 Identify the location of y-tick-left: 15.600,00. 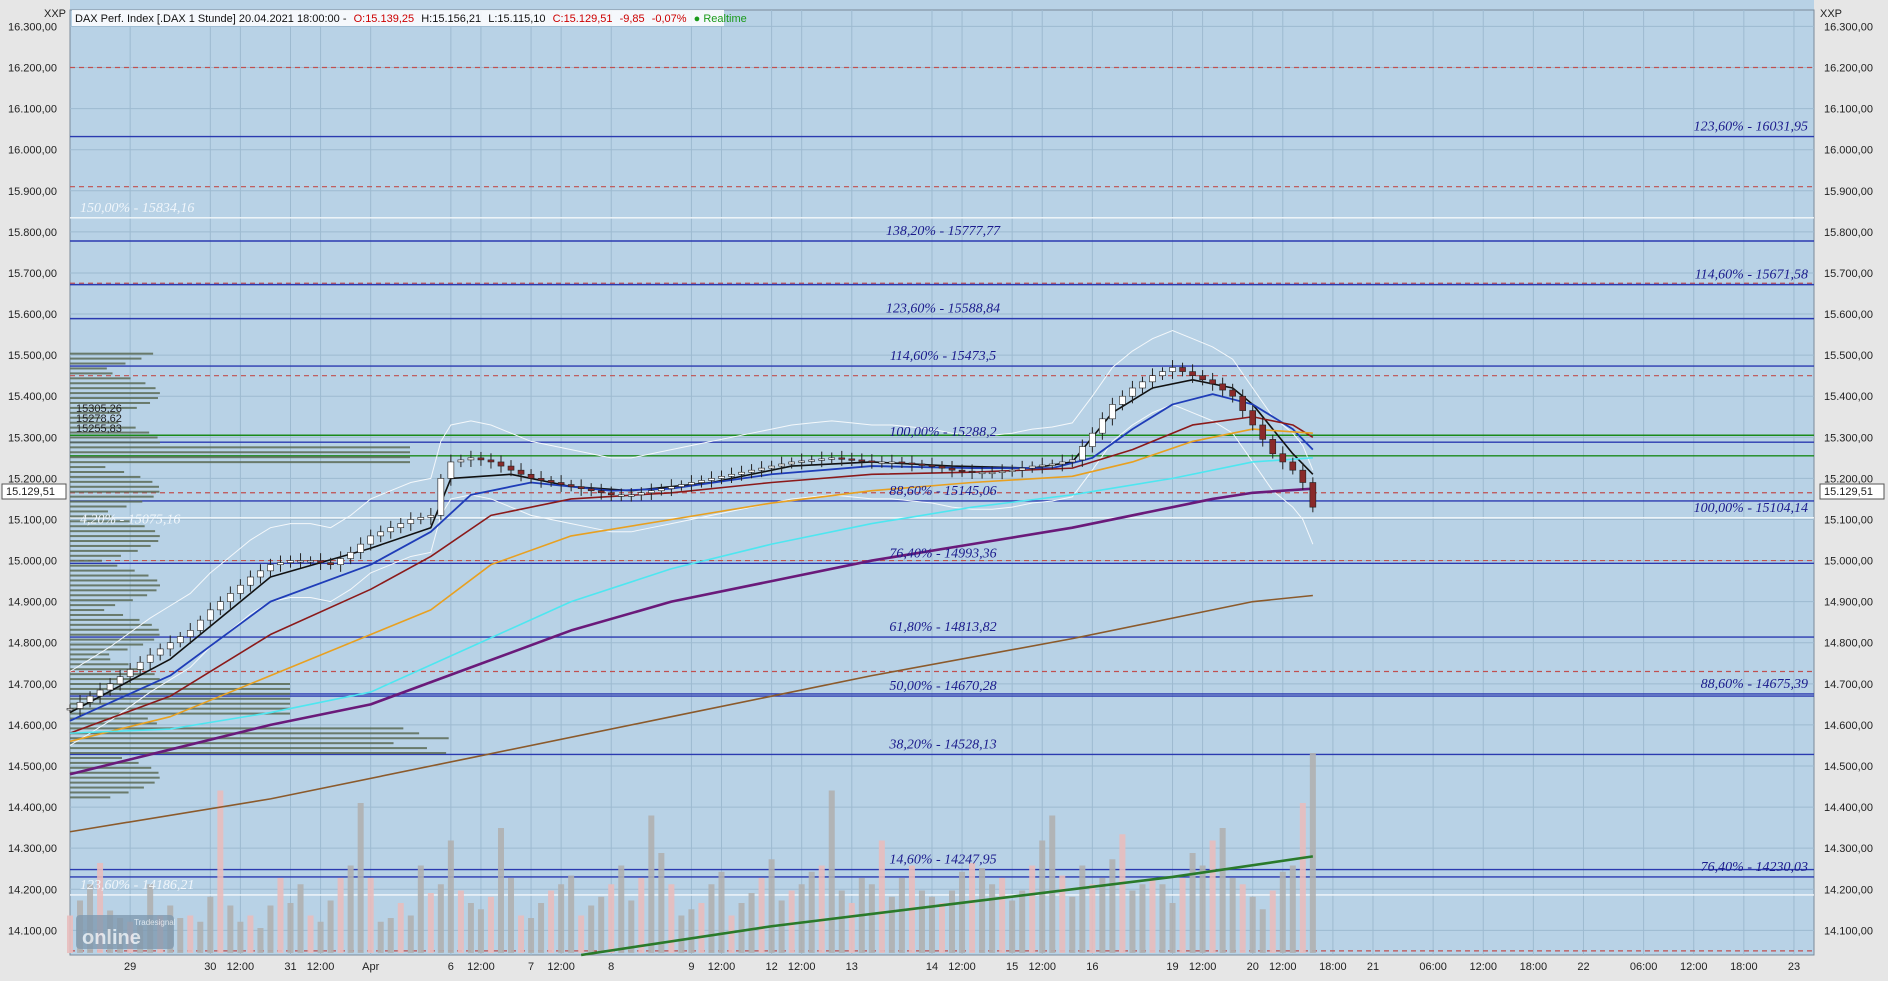
(32, 315).